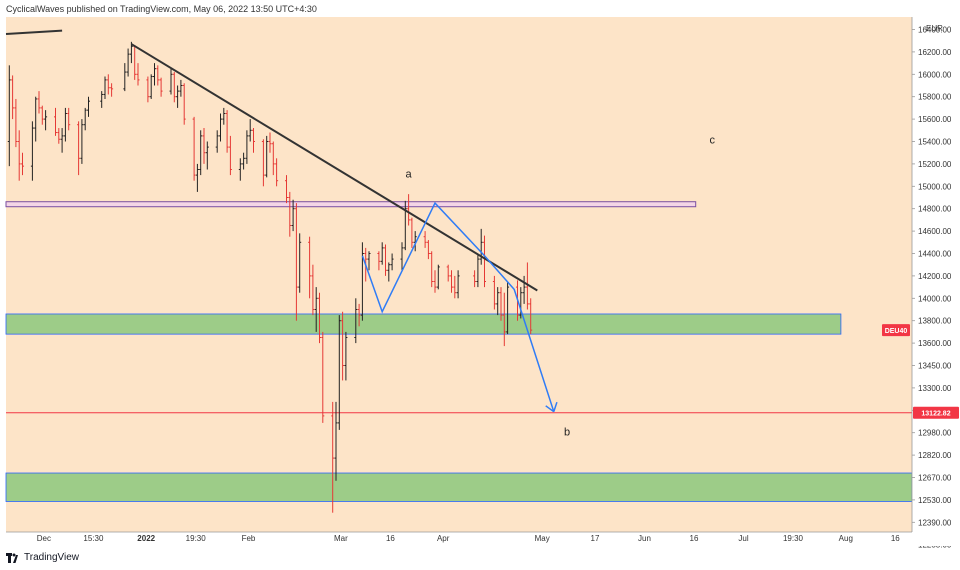  Describe the element at coordinates (44, 538) in the screenshot. I see `time-tick-label: Dec` at that location.